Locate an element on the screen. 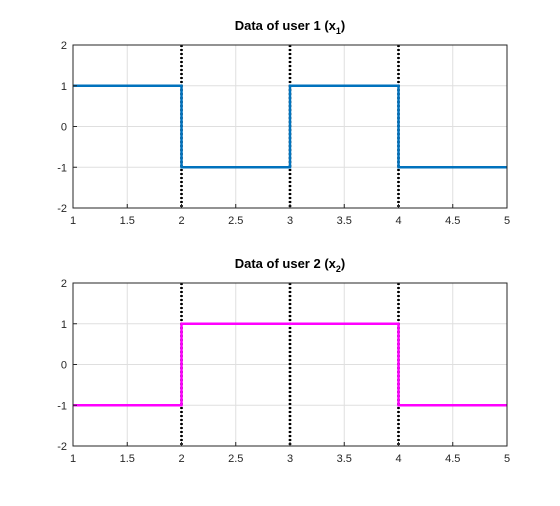 Image resolution: width=560 pixels, height=506 pixels. y-ticks-2: 2 1 0 -1 -2 is located at coordinates (67, 365).